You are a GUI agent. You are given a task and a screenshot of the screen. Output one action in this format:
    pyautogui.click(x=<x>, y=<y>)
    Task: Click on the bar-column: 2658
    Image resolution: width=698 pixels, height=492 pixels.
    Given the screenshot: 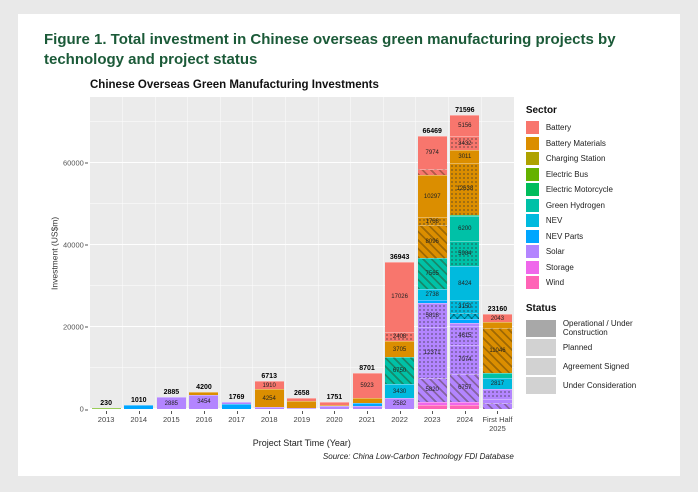 What is the action you would take?
    pyautogui.click(x=301, y=253)
    